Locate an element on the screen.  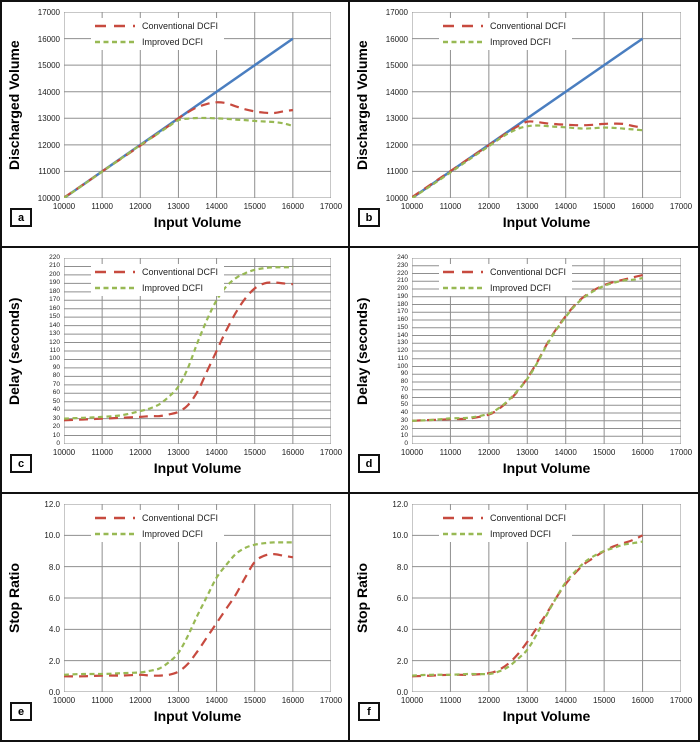
y-tick-label: 10 is located at coordinates (404, 436).